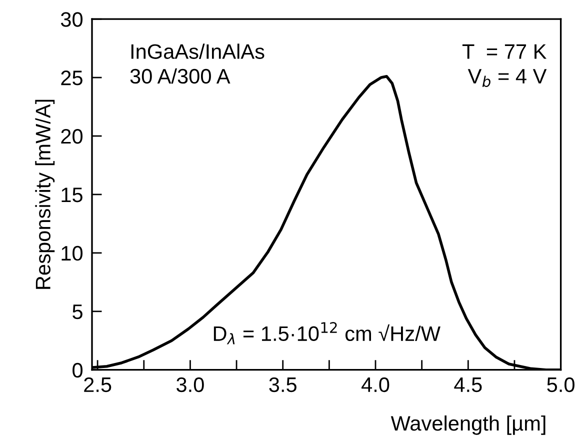 The width and height of the screenshot is (586, 444). Describe the element at coordinates (98, 384) in the screenshot. I see `x-tick-label: 2.5` at that location.